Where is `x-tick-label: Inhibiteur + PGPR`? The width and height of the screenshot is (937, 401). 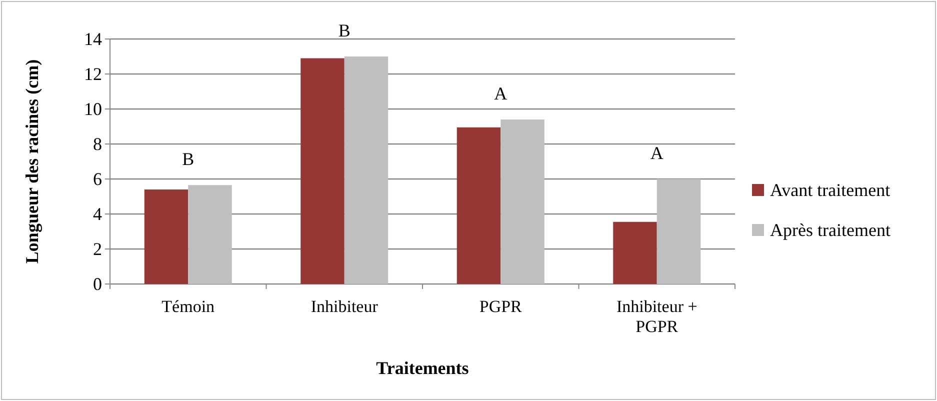 x-tick-label: Inhibiteur + PGPR is located at coordinates (657, 316).